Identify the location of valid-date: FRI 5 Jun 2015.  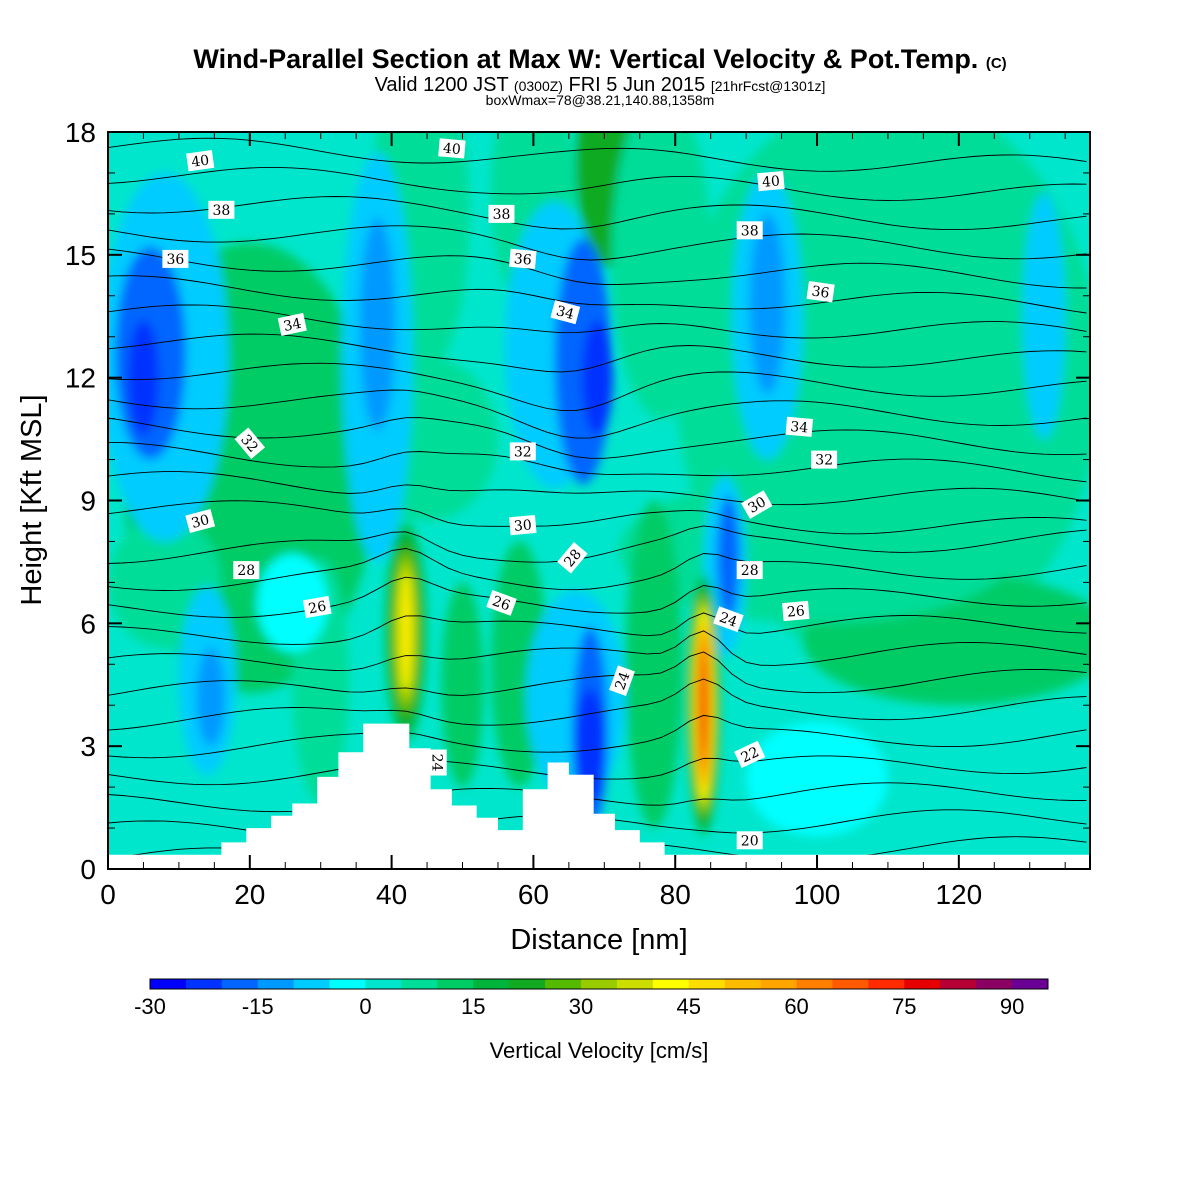
(637, 85).